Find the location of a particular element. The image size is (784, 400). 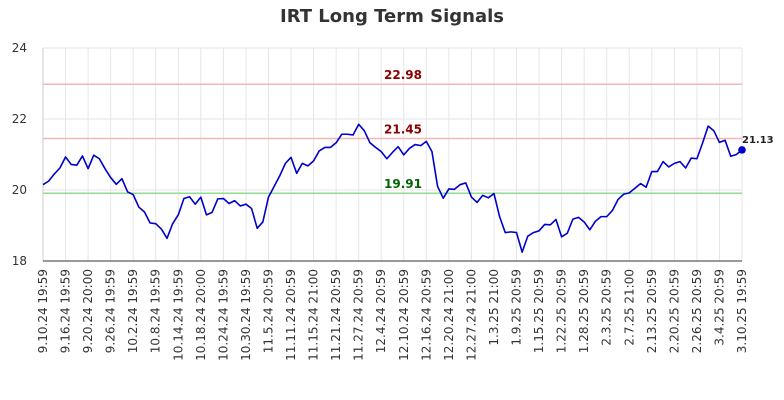

x-tick-label: 10.30.24 19:59 is located at coordinates (246, 315).